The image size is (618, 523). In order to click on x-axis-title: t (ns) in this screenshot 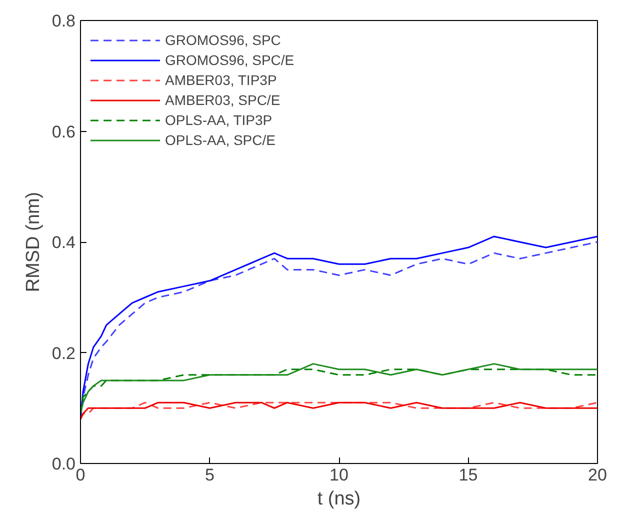, I will do `click(339, 499)`.